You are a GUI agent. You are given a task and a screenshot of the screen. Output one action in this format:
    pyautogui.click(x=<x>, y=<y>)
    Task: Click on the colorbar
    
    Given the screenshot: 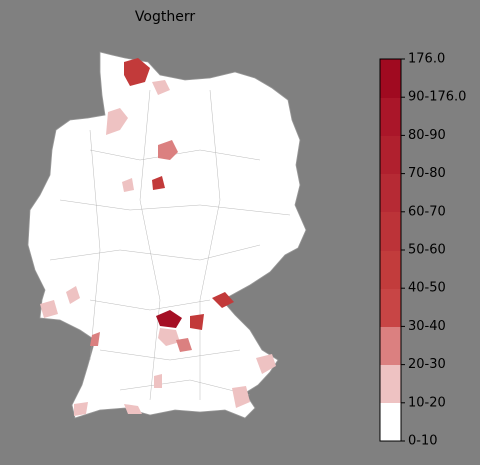 What is the action you would take?
    pyautogui.click(x=390, y=250)
    